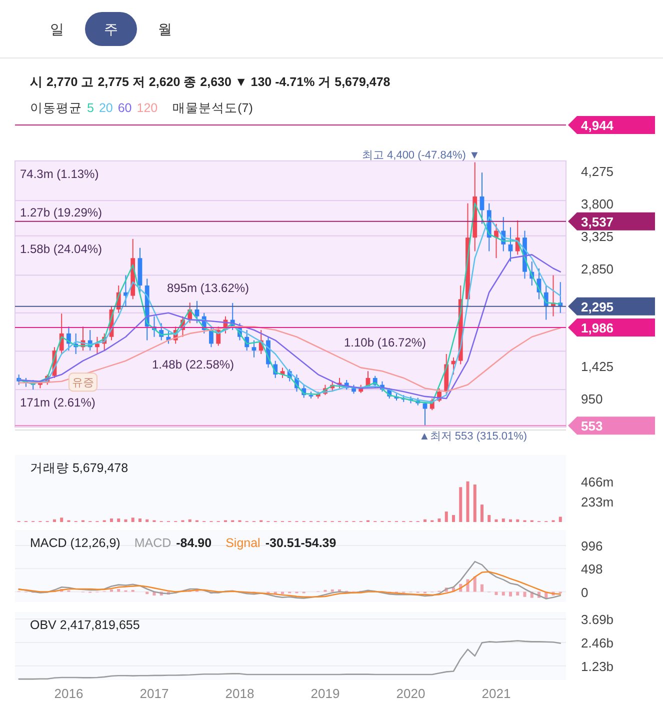  What do you see at coordinates (147, 108) in the screenshot?
I see `text: 120` at bounding box center [147, 108].